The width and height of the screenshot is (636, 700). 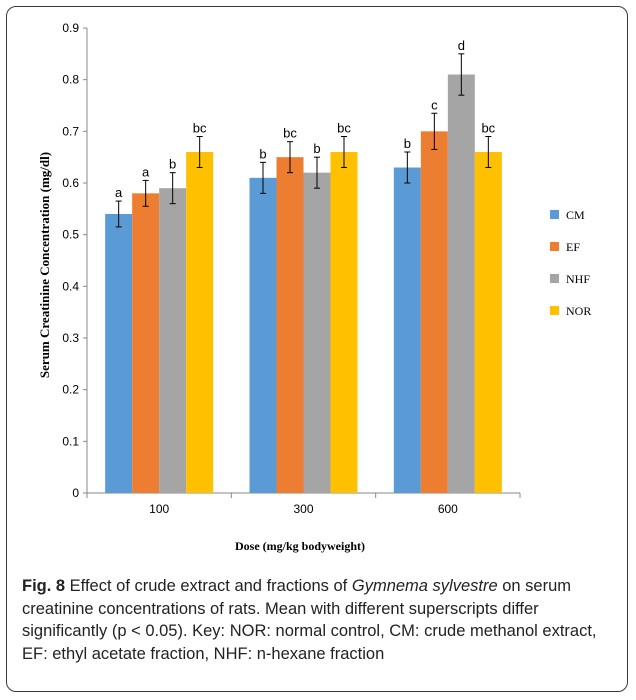 What do you see at coordinates (300, 546) in the screenshot?
I see `x-axis-title: Dose (mg/kg bodyweight)` at bounding box center [300, 546].